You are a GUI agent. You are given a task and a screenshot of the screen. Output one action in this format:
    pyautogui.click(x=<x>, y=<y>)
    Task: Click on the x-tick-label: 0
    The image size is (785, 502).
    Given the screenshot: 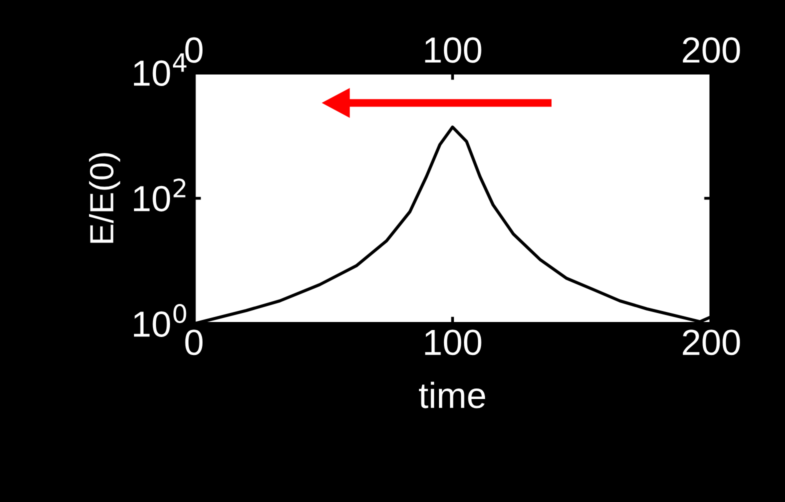 What is the action you would take?
    pyautogui.click(x=194, y=343)
    